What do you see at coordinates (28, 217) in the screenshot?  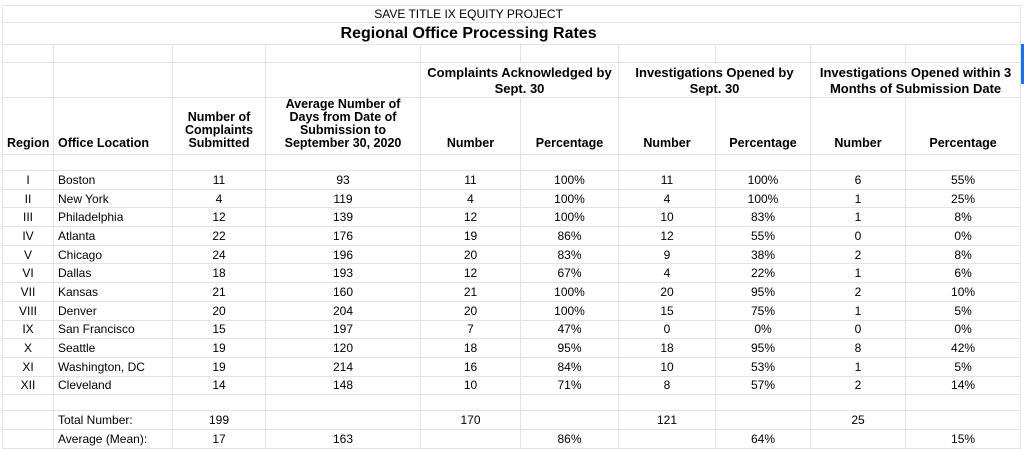 I see `cell: III` at bounding box center [28, 217].